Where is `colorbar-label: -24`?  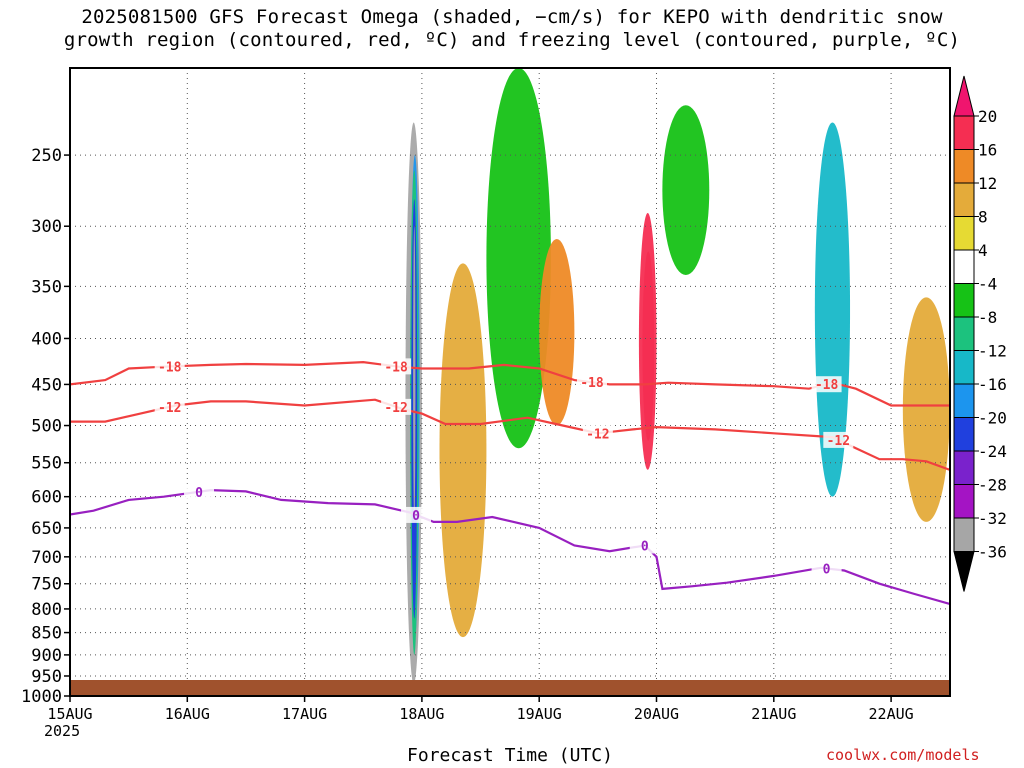
colorbar-label: -24 is located at coordinates (992, 451).